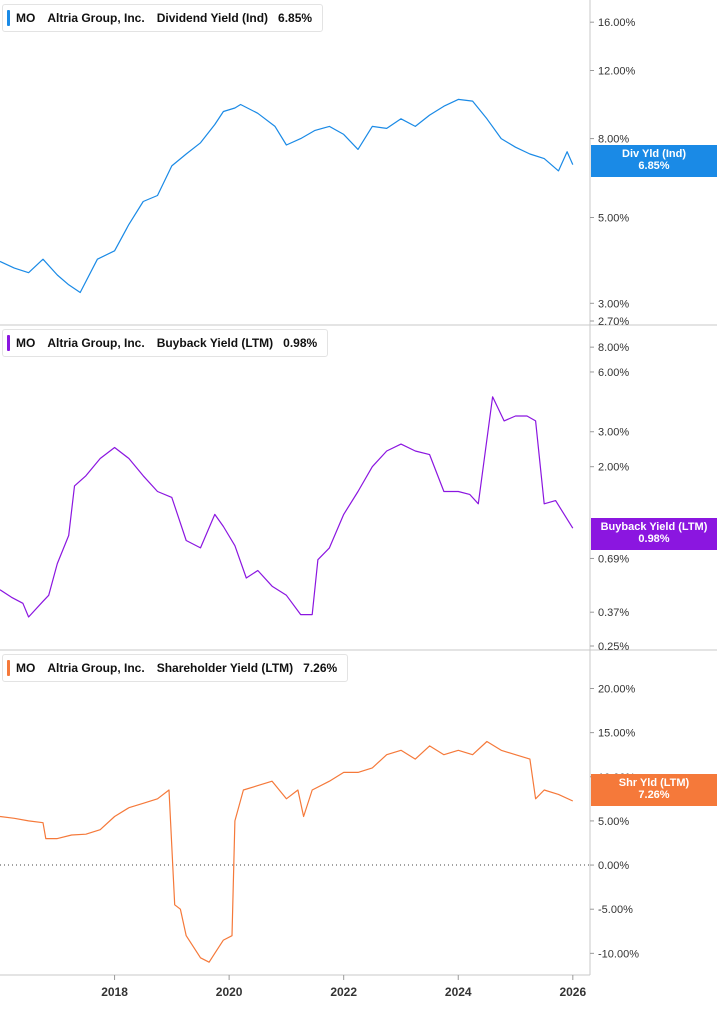 This screenshot has height=1010, width=717. Describe the element at coordinates (295, 18) in the screenshot. I see `legend-value: 6.85%` at that location.